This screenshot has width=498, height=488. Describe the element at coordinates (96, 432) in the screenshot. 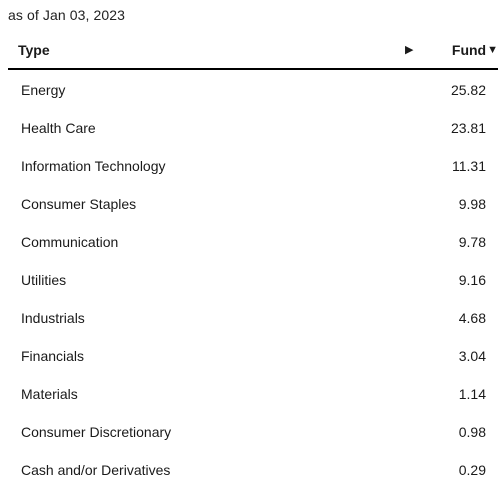

I see `row-type: Consumer Discretionary` at that location.